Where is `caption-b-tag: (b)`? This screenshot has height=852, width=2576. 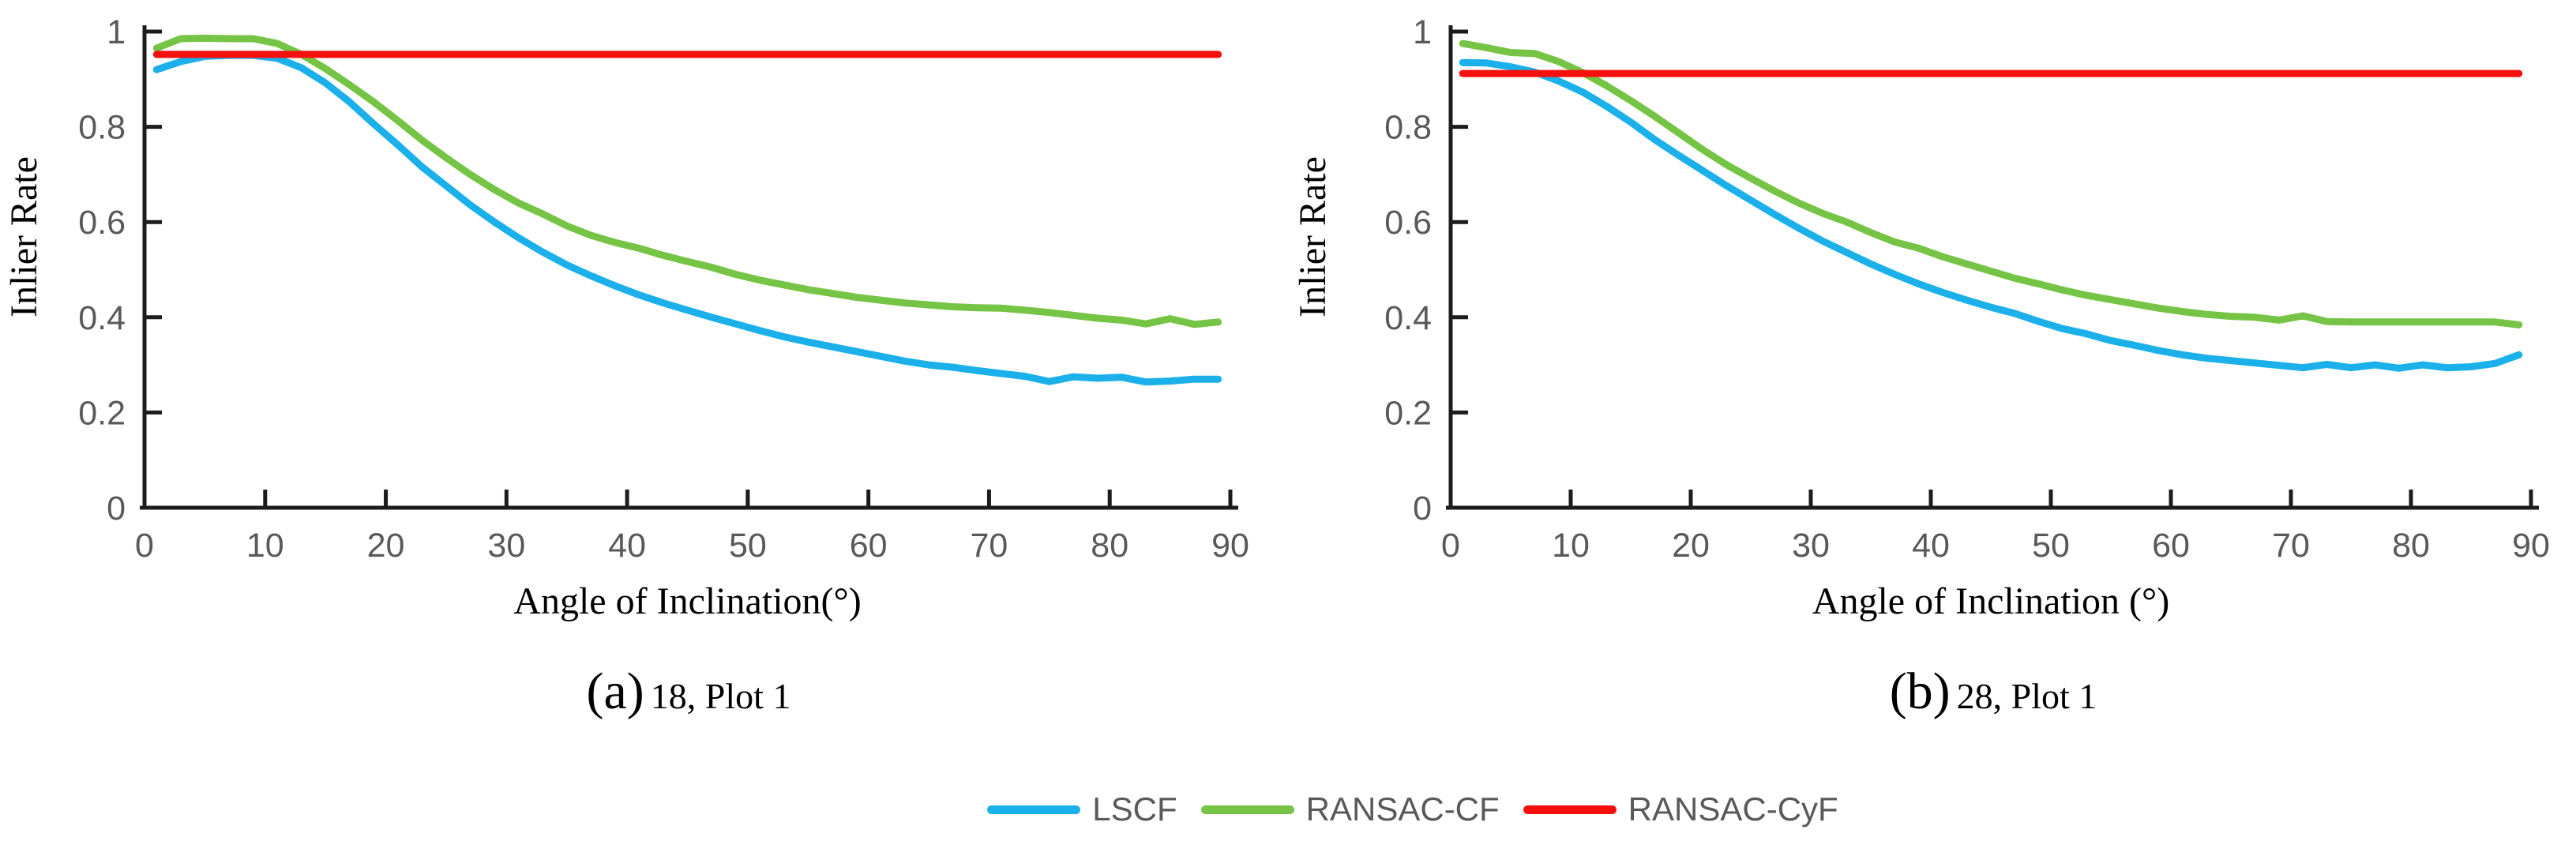
caption-b-tag: (b) is located at coordinates (1920, 691).